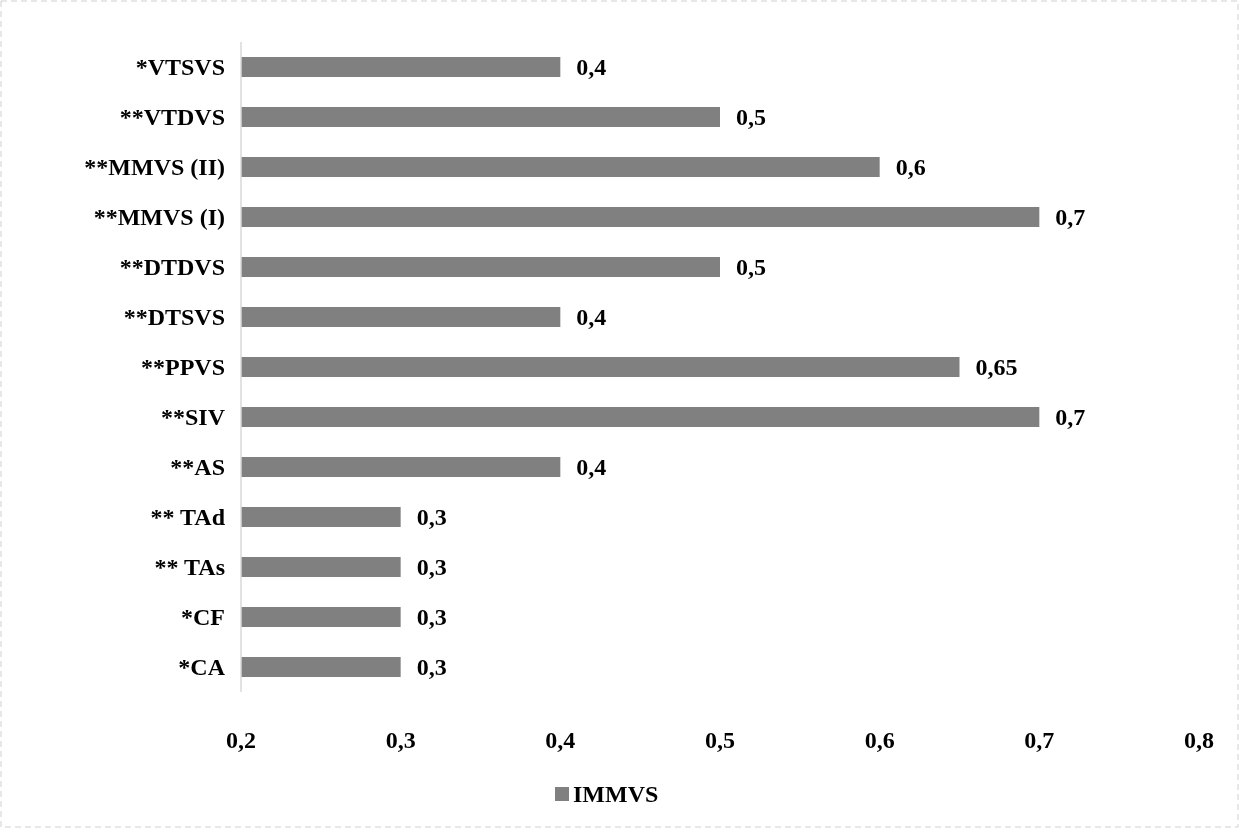  Describe the element at coordinates (183, 367) in the screenshot. I see `y-tick-label: **PPVS` at that location.